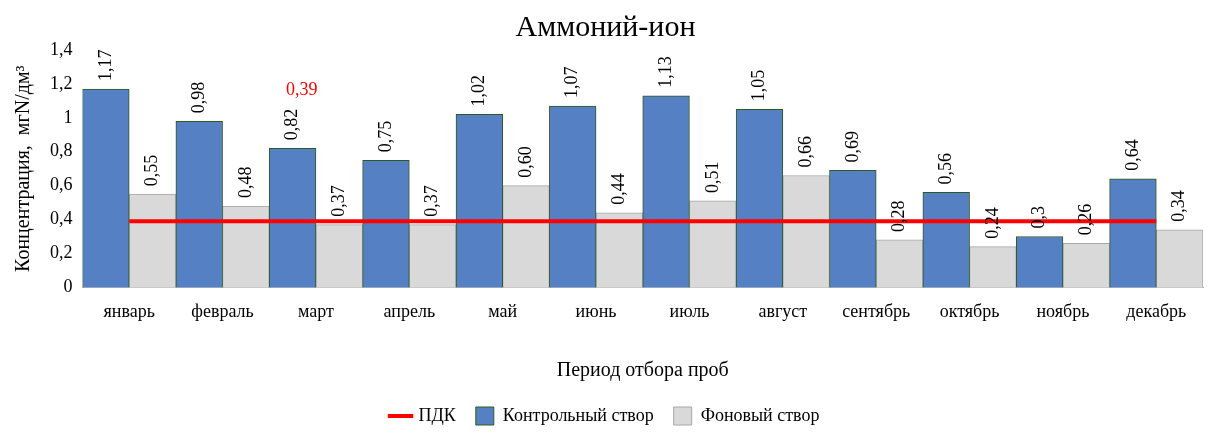 This screenshot has width=1221, height=443. Describe the element at coordinates (68, 116) in the screenshot. I see `y-tick-label: 1` at that location.